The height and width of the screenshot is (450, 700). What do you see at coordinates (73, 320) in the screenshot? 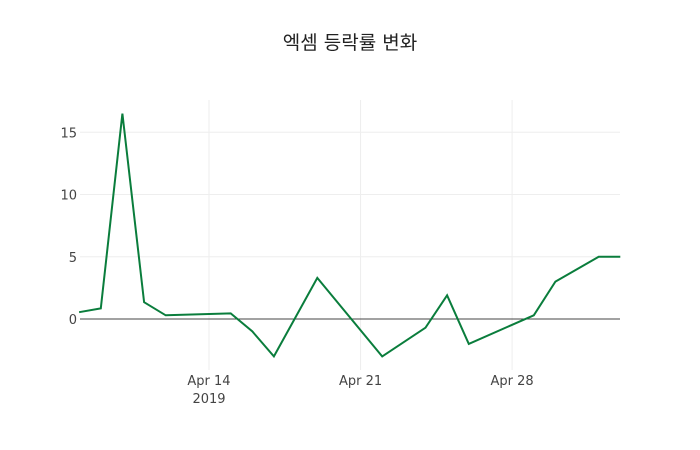
I see `y-tick-label: 0` at bounding box center [73, 320].